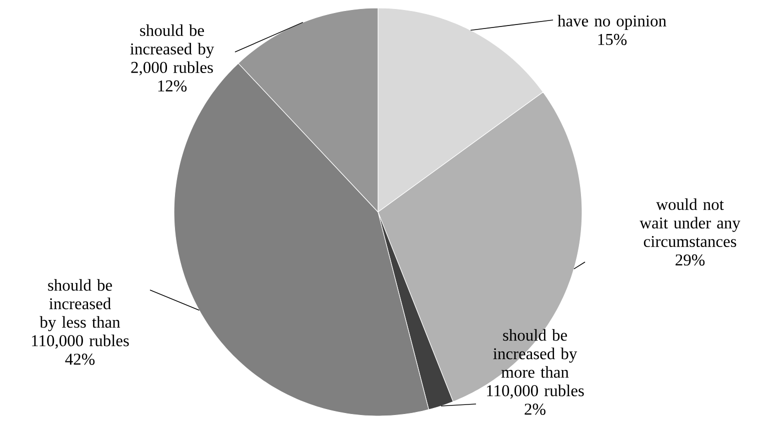 This screenshot has height=438, width=784. I want to click on slice-label: would not wait under any circumstances, so click(690, 223).